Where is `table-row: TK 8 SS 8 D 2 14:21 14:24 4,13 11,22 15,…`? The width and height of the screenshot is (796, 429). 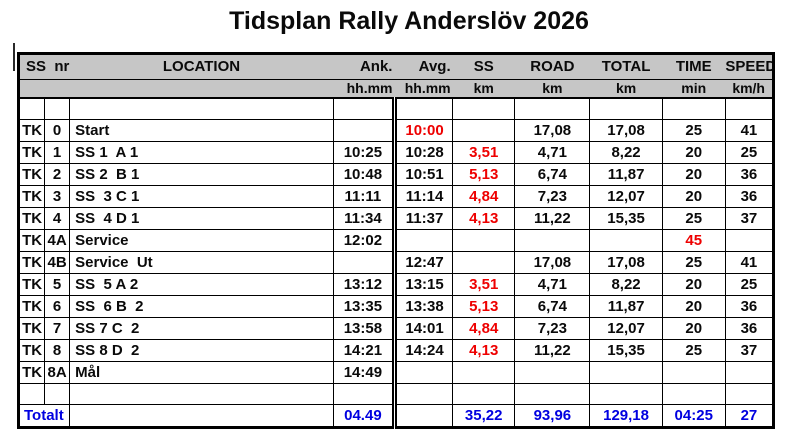 table-row: TK 8 SS 8 D 2 14:21 14:24 4,13 11,22 15,… is located at coordinates (396, 350).